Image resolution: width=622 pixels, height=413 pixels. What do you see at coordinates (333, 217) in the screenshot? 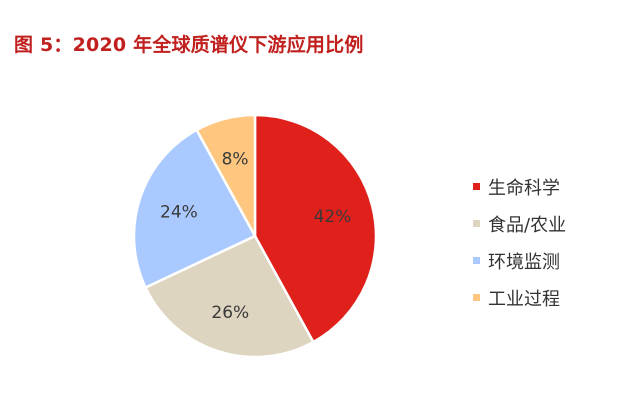
I see `slice-value-label-1: 42%` at bounding box center [333, 217].